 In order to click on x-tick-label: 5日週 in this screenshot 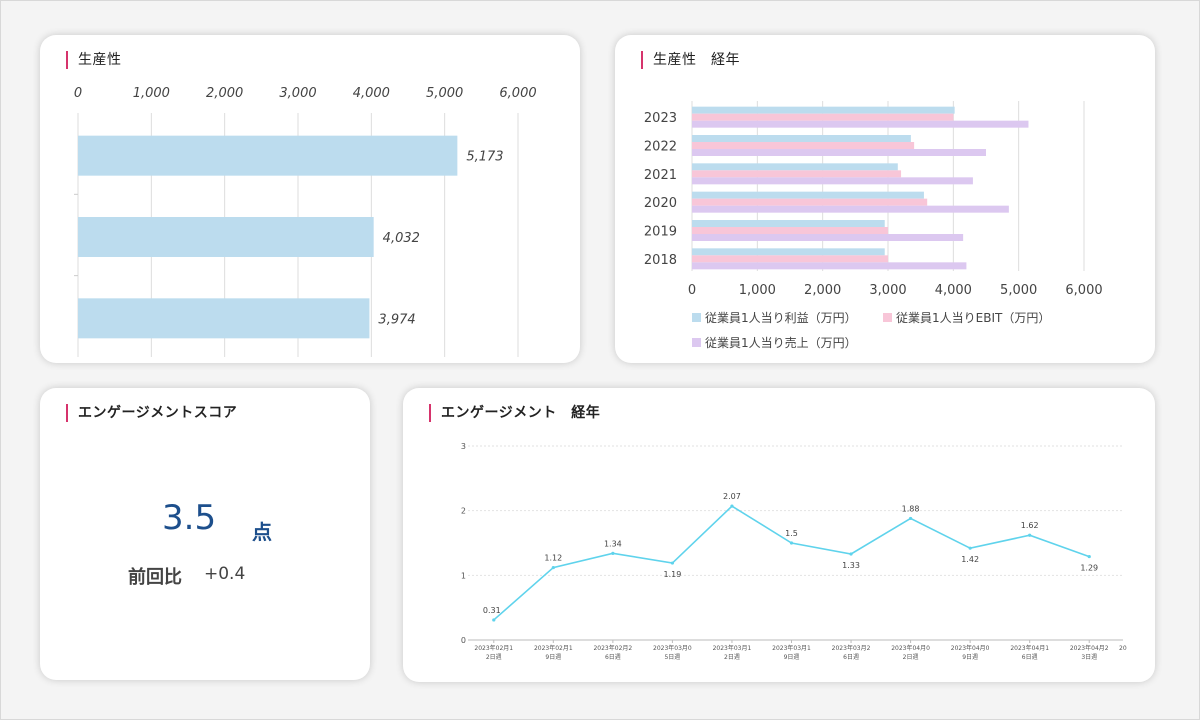, I will do `click(672, 657)`.